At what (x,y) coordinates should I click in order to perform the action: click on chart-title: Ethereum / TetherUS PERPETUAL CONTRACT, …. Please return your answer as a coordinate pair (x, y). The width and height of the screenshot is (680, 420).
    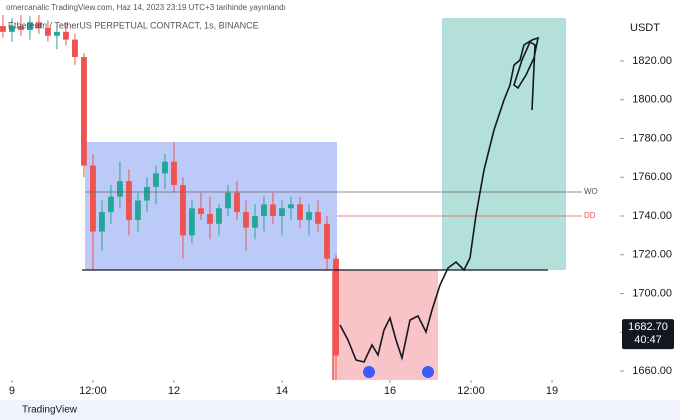
    Looking at the image, I should click on (133, 25).